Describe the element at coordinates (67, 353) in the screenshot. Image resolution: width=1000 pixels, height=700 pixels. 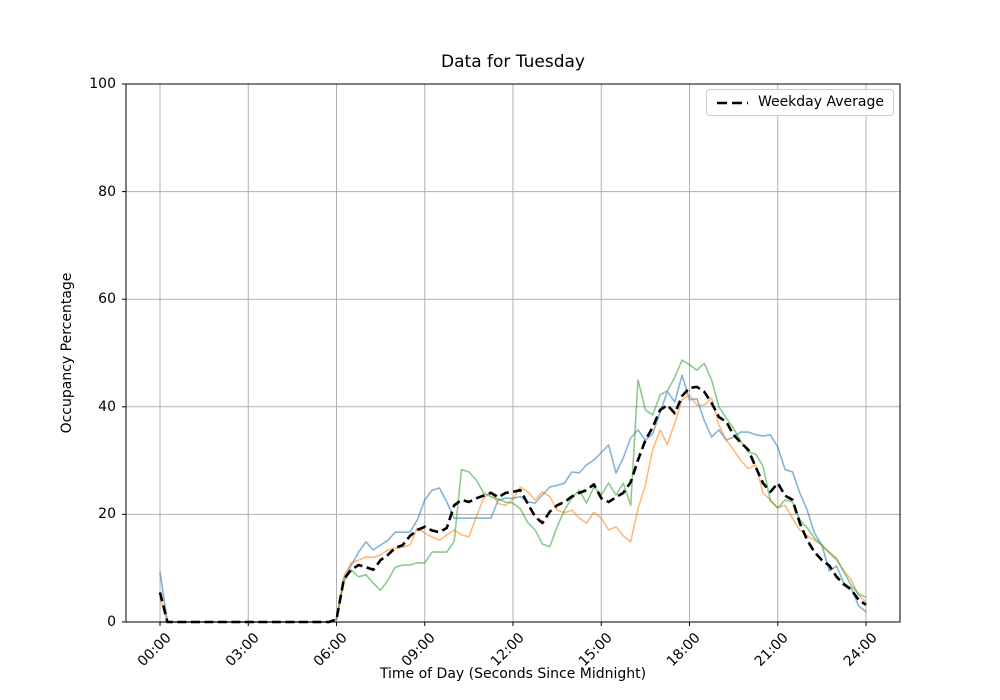
I see `y-axis-label: Occupancy Percentage` at that location.